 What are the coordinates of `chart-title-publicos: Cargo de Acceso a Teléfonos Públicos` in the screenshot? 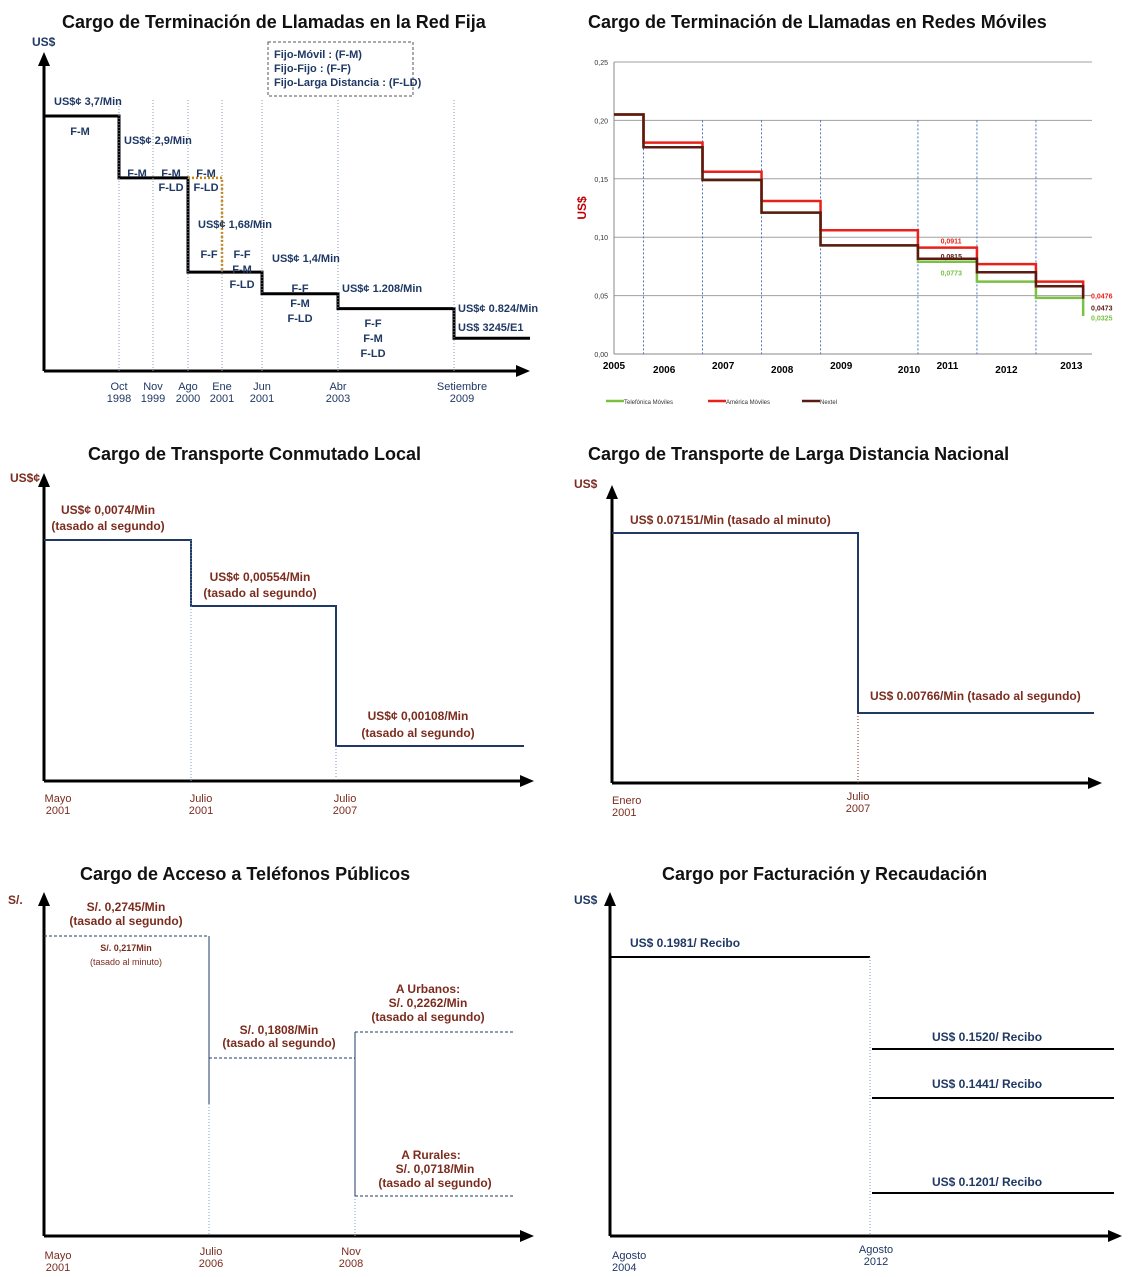 It's located at (245, 874).